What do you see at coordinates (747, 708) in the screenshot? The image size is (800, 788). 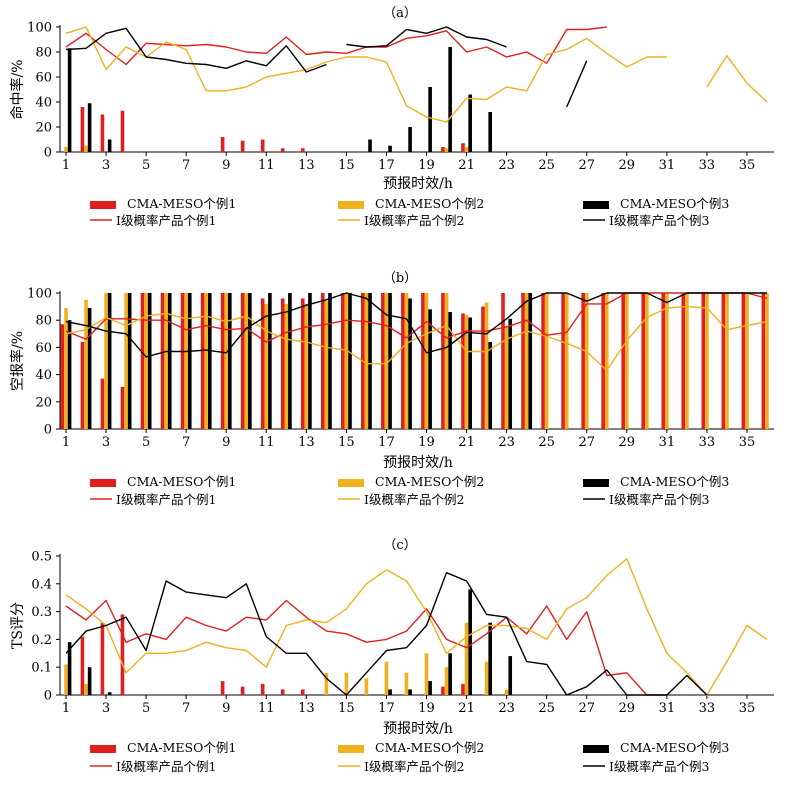 I see `x-tick-label: 35` at bounding box center [747, 708].